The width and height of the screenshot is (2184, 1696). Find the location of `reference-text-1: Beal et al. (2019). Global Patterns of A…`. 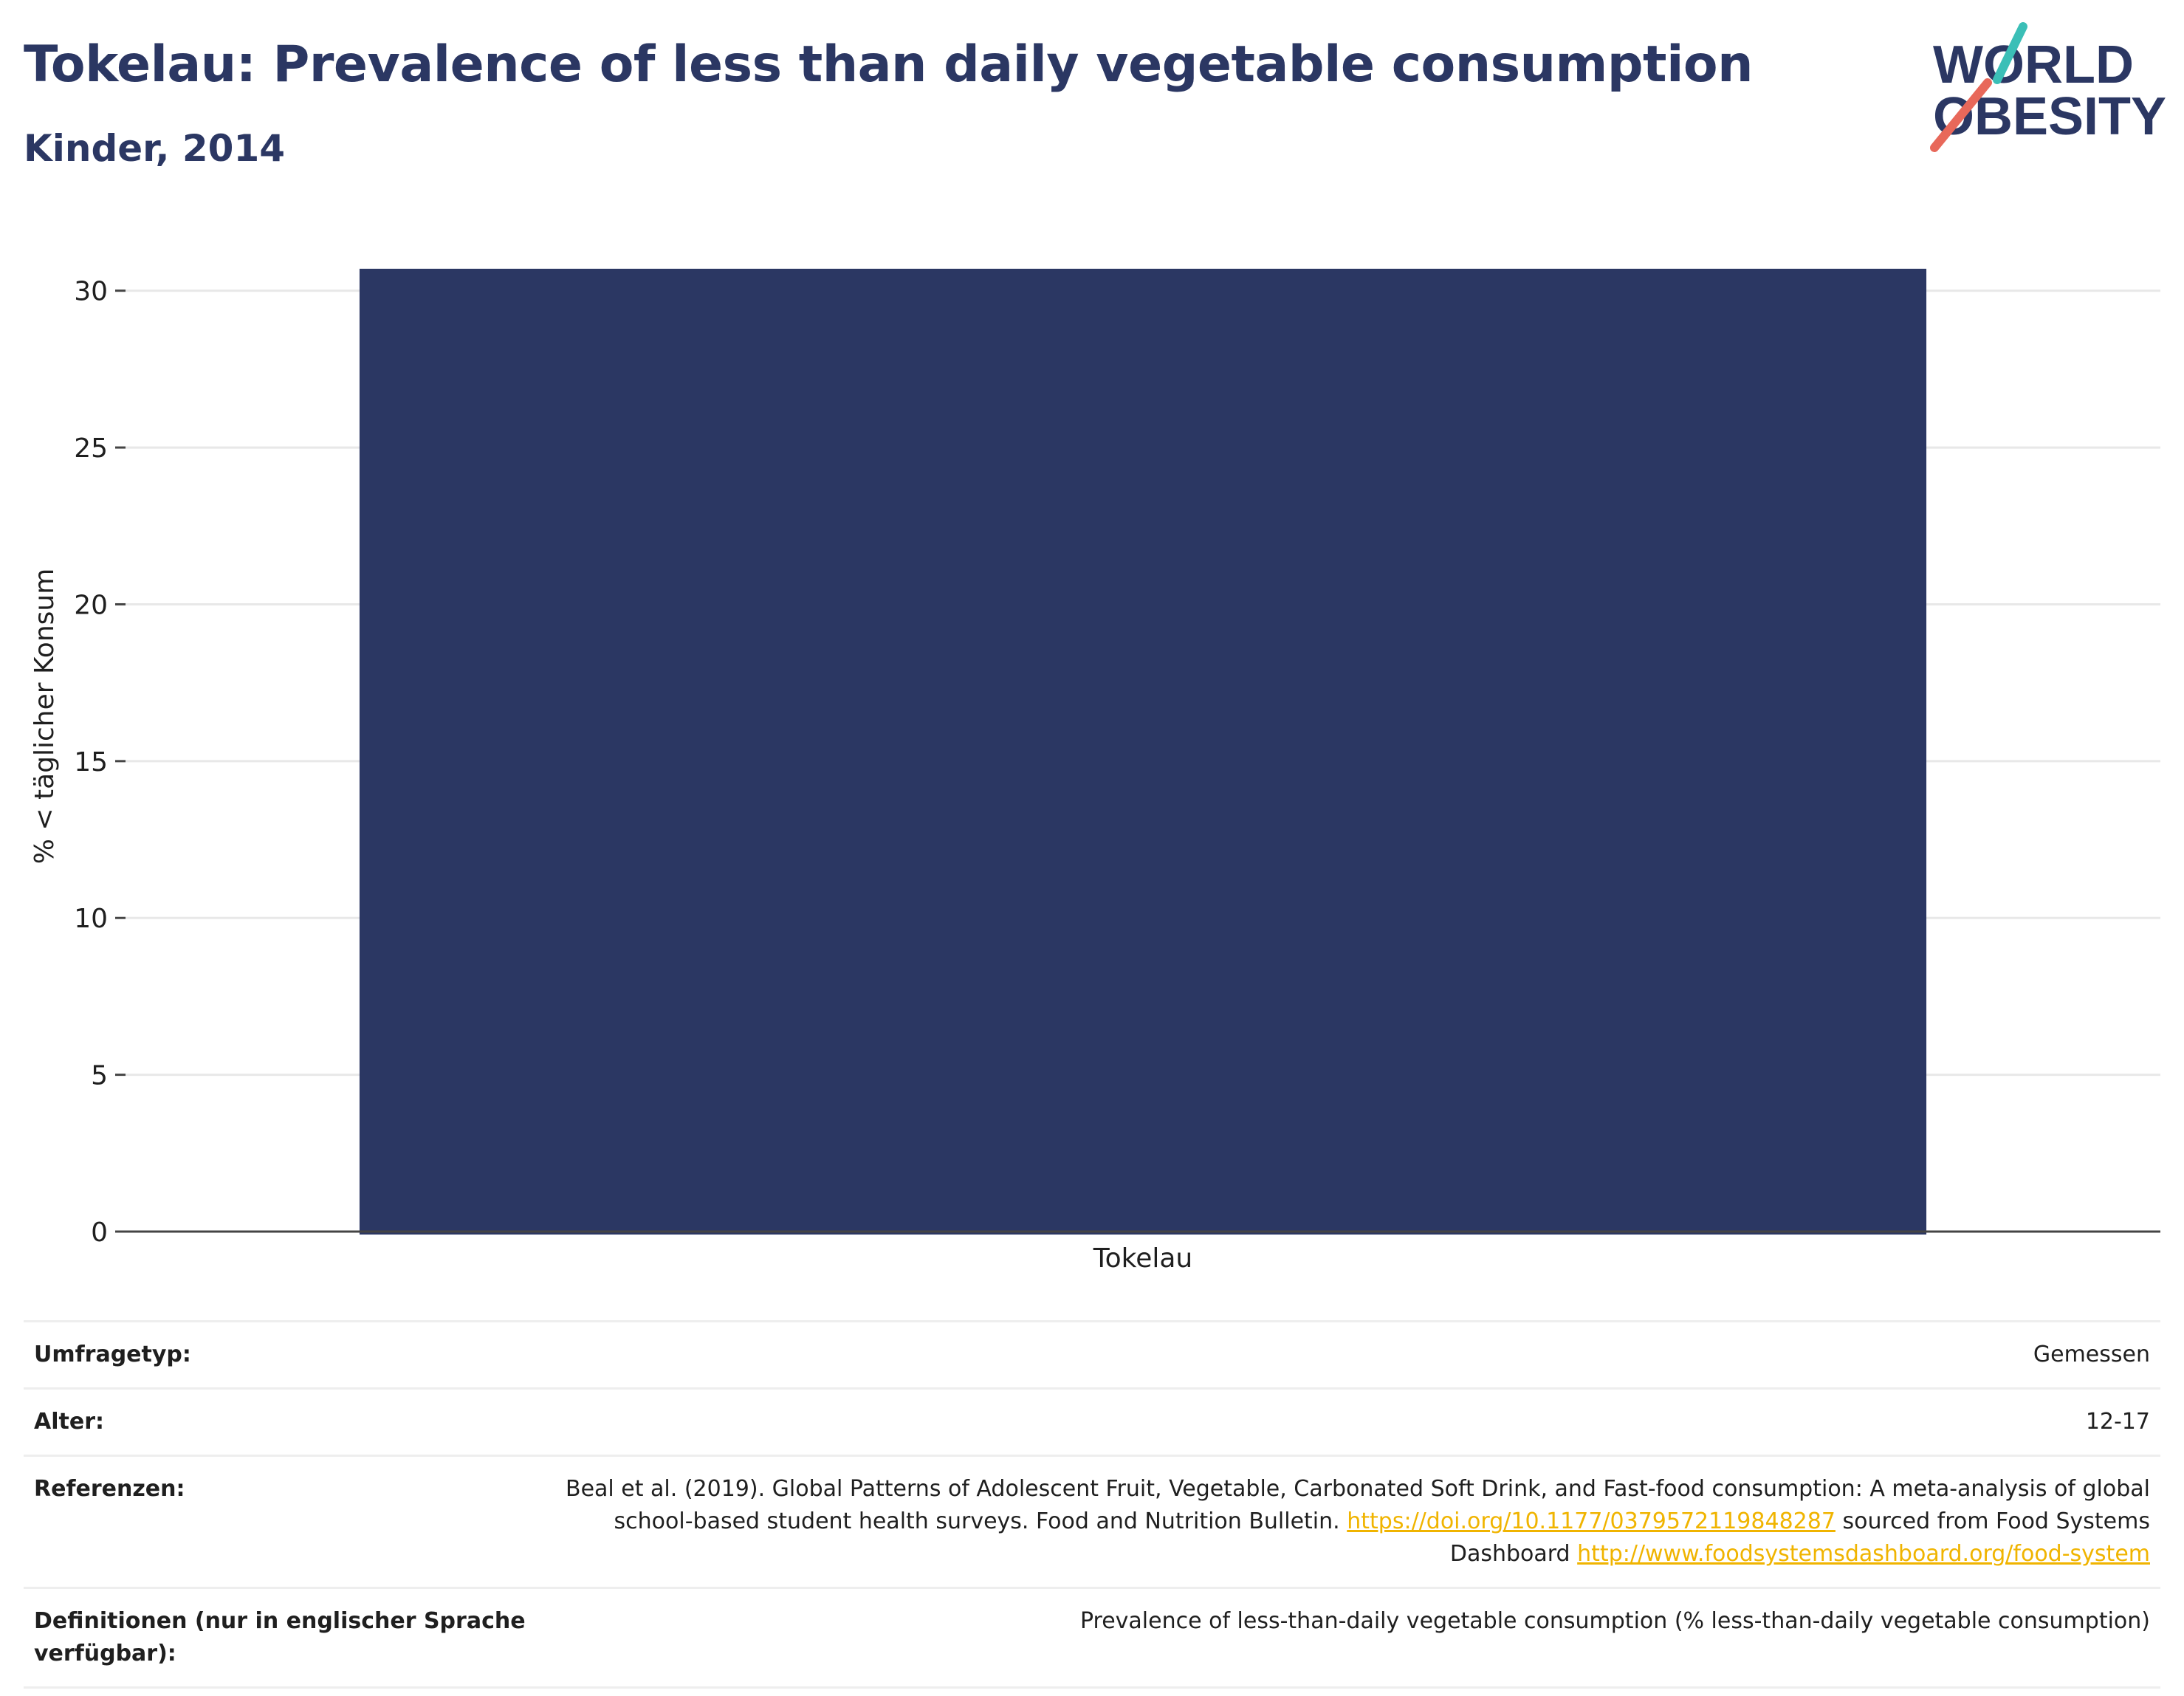

reference-text-1: Beal et al. (2019). Global Patterns of A… is located at coordinates (1357, 1505).